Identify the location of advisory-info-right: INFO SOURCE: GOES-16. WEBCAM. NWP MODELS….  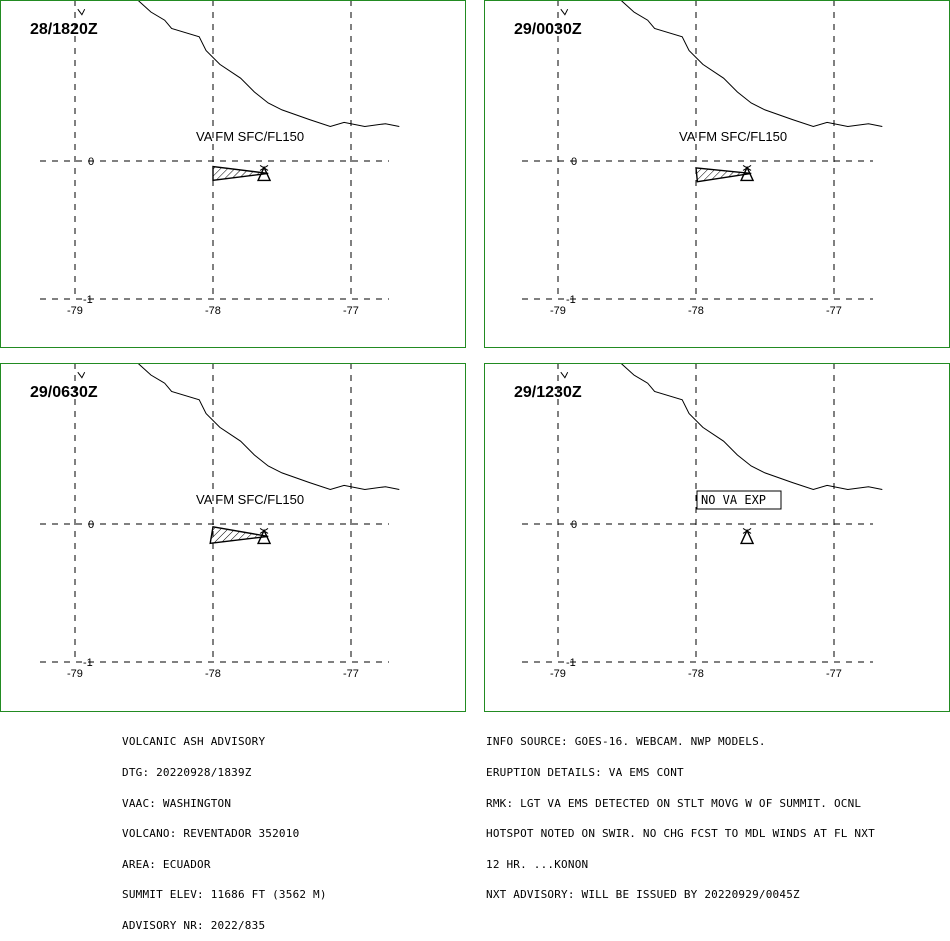
(680, 814).